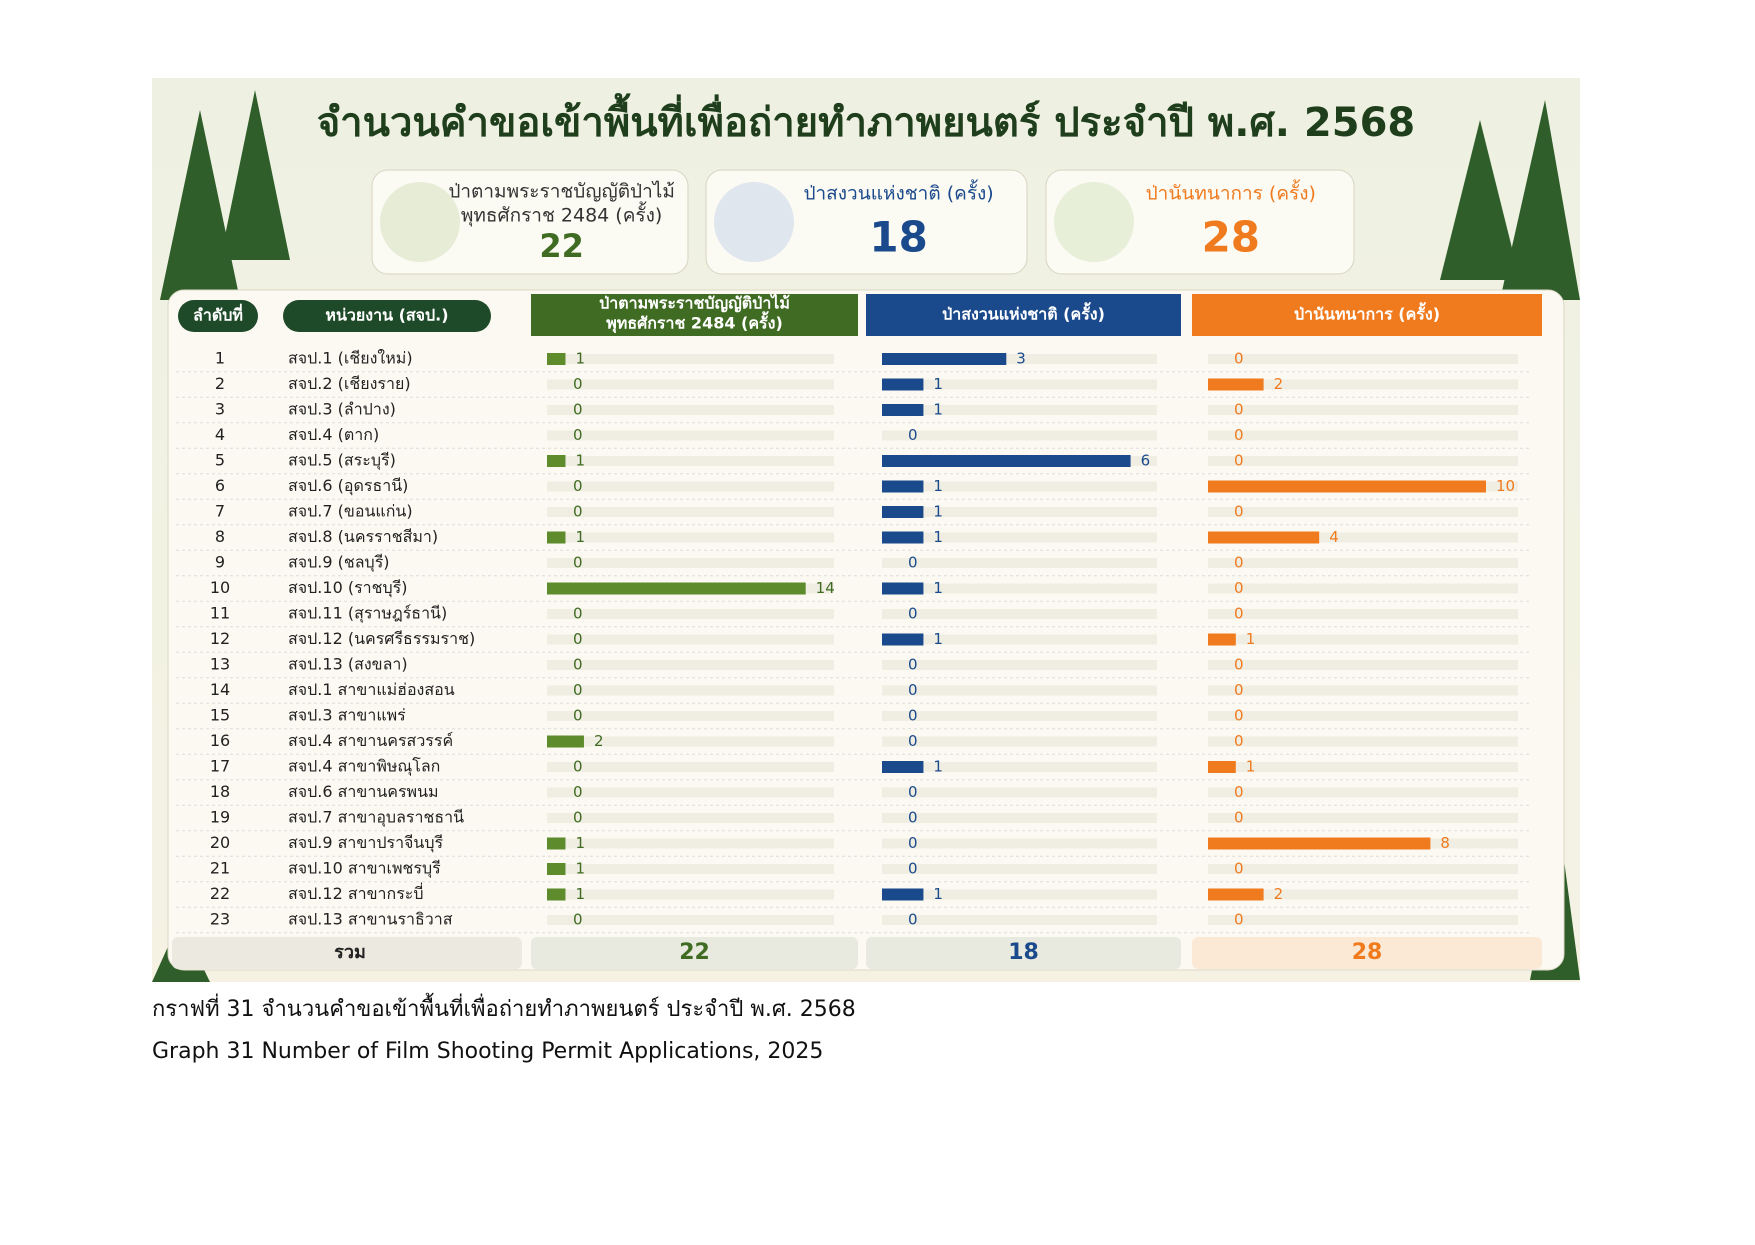 This screenshot has height=1245, width=1755. I want to click on row-number: 7, so click(220, 511).